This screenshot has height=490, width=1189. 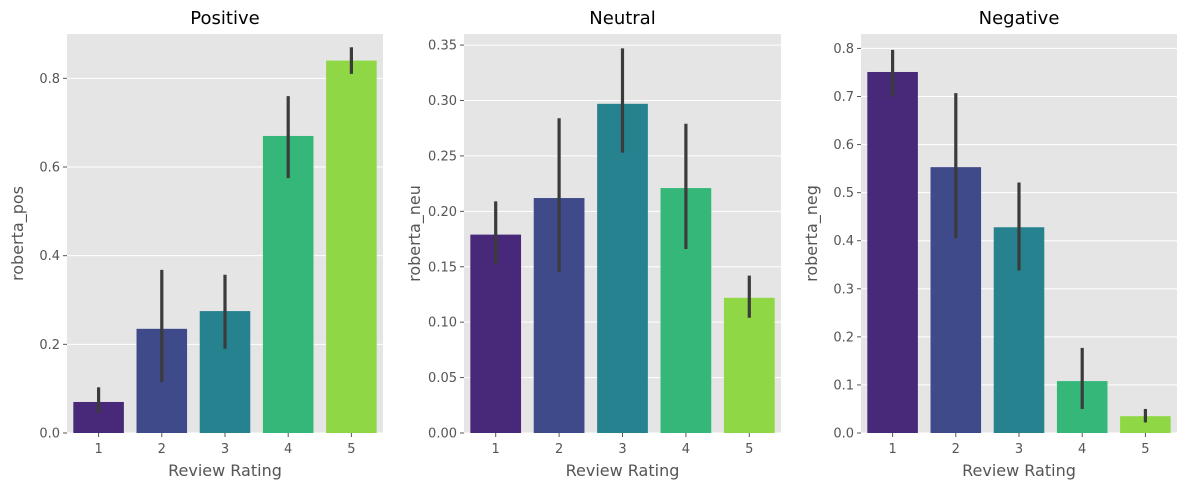 I want to click on neutral-error-bars, so click(x=622, y=183).